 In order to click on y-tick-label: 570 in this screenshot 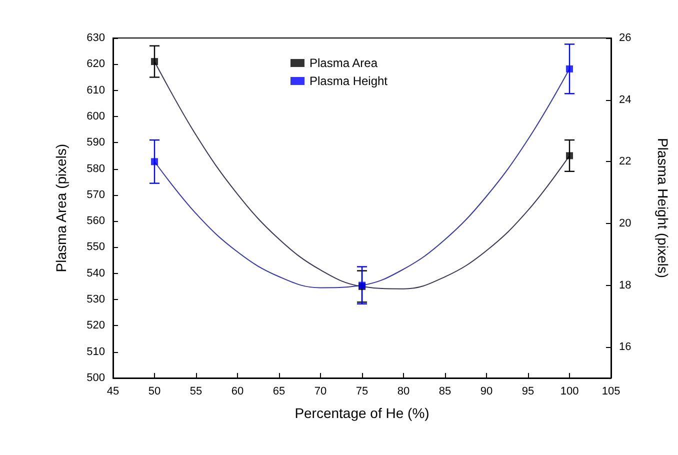, I will do `click(95, 194)`.